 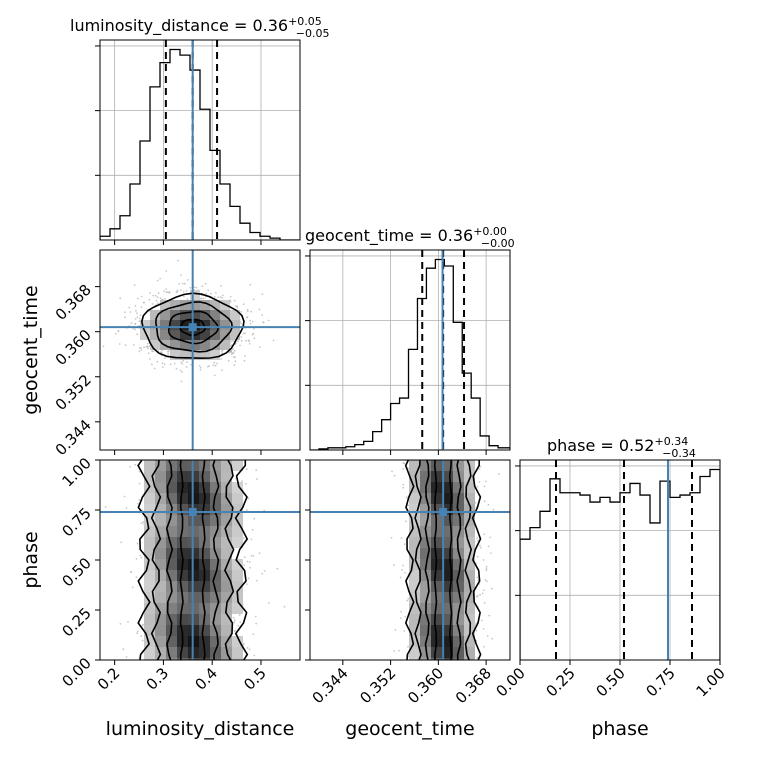 What do you see at coordinates (203, 560) in the screenshot?
I see `contour-phld-0-R` at bounding box center [203, 560].